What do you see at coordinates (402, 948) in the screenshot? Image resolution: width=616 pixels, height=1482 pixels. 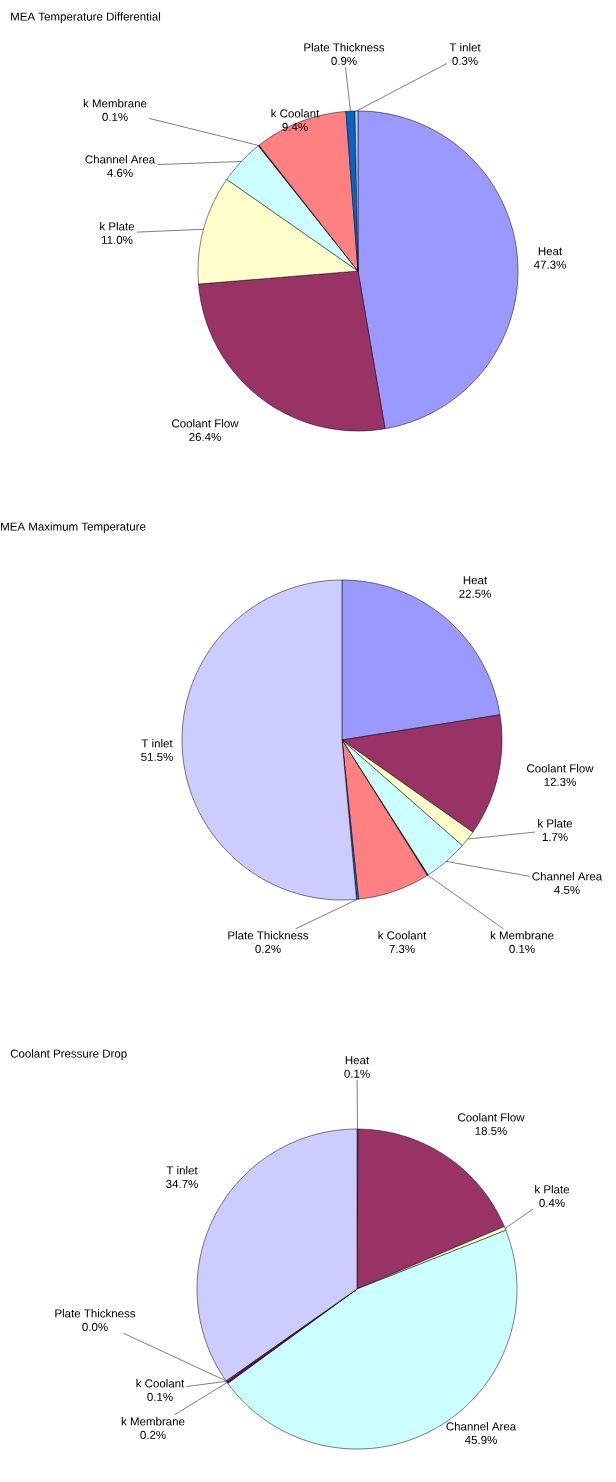 I see `data-label: 7.3%` at bounding box center [402, 948].